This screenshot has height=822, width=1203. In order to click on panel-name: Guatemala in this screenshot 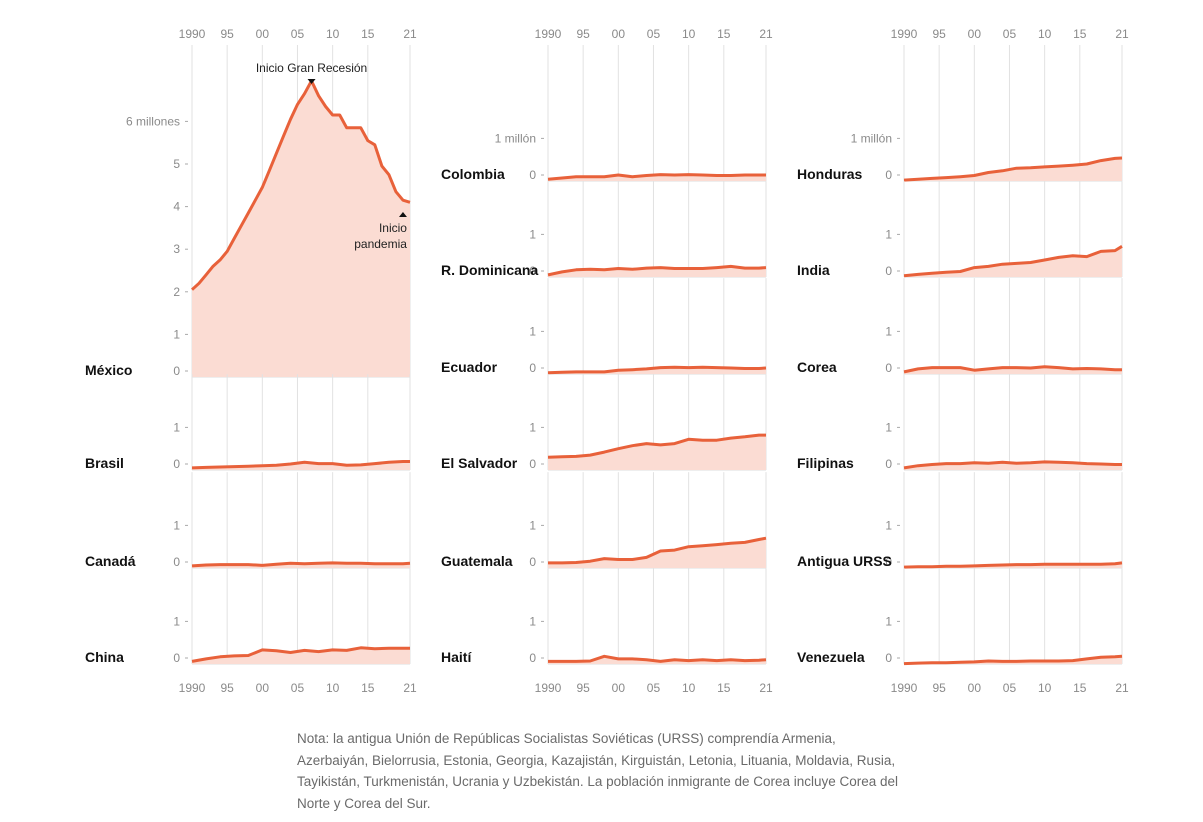, I will do `click(477, 561)`.